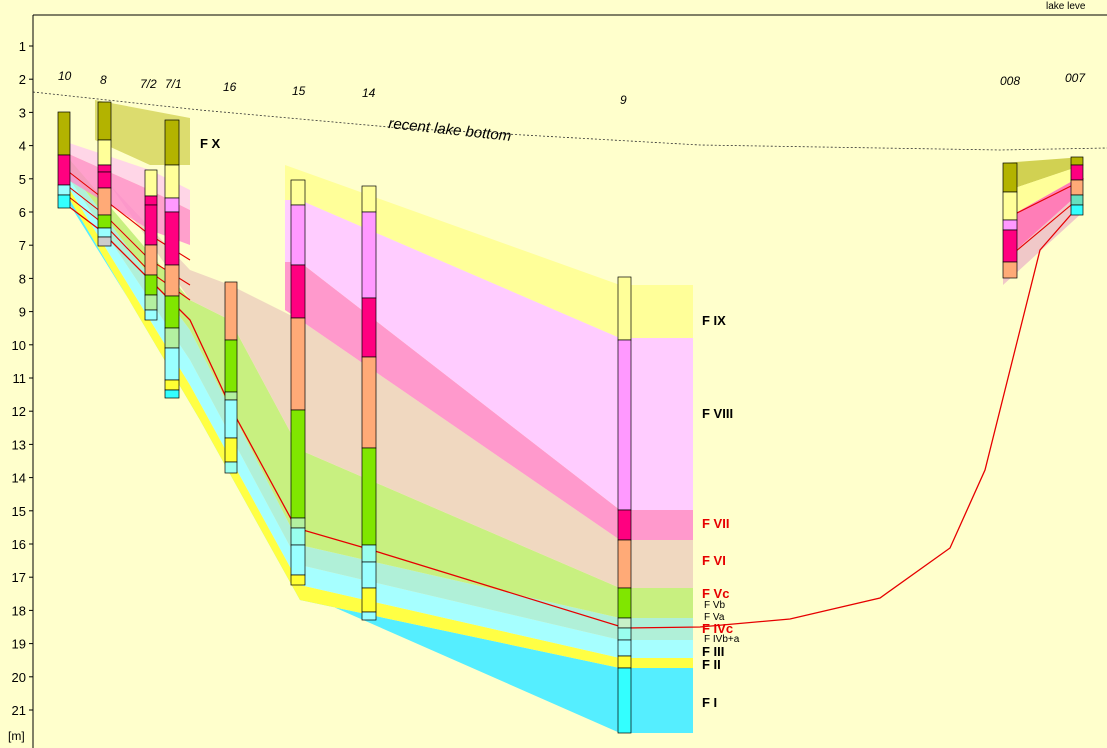 The image size is (1107, 748). Describe the element at coordinates (711, 664) in the screenshot. I see `facies-label-fii: F II` at that location.